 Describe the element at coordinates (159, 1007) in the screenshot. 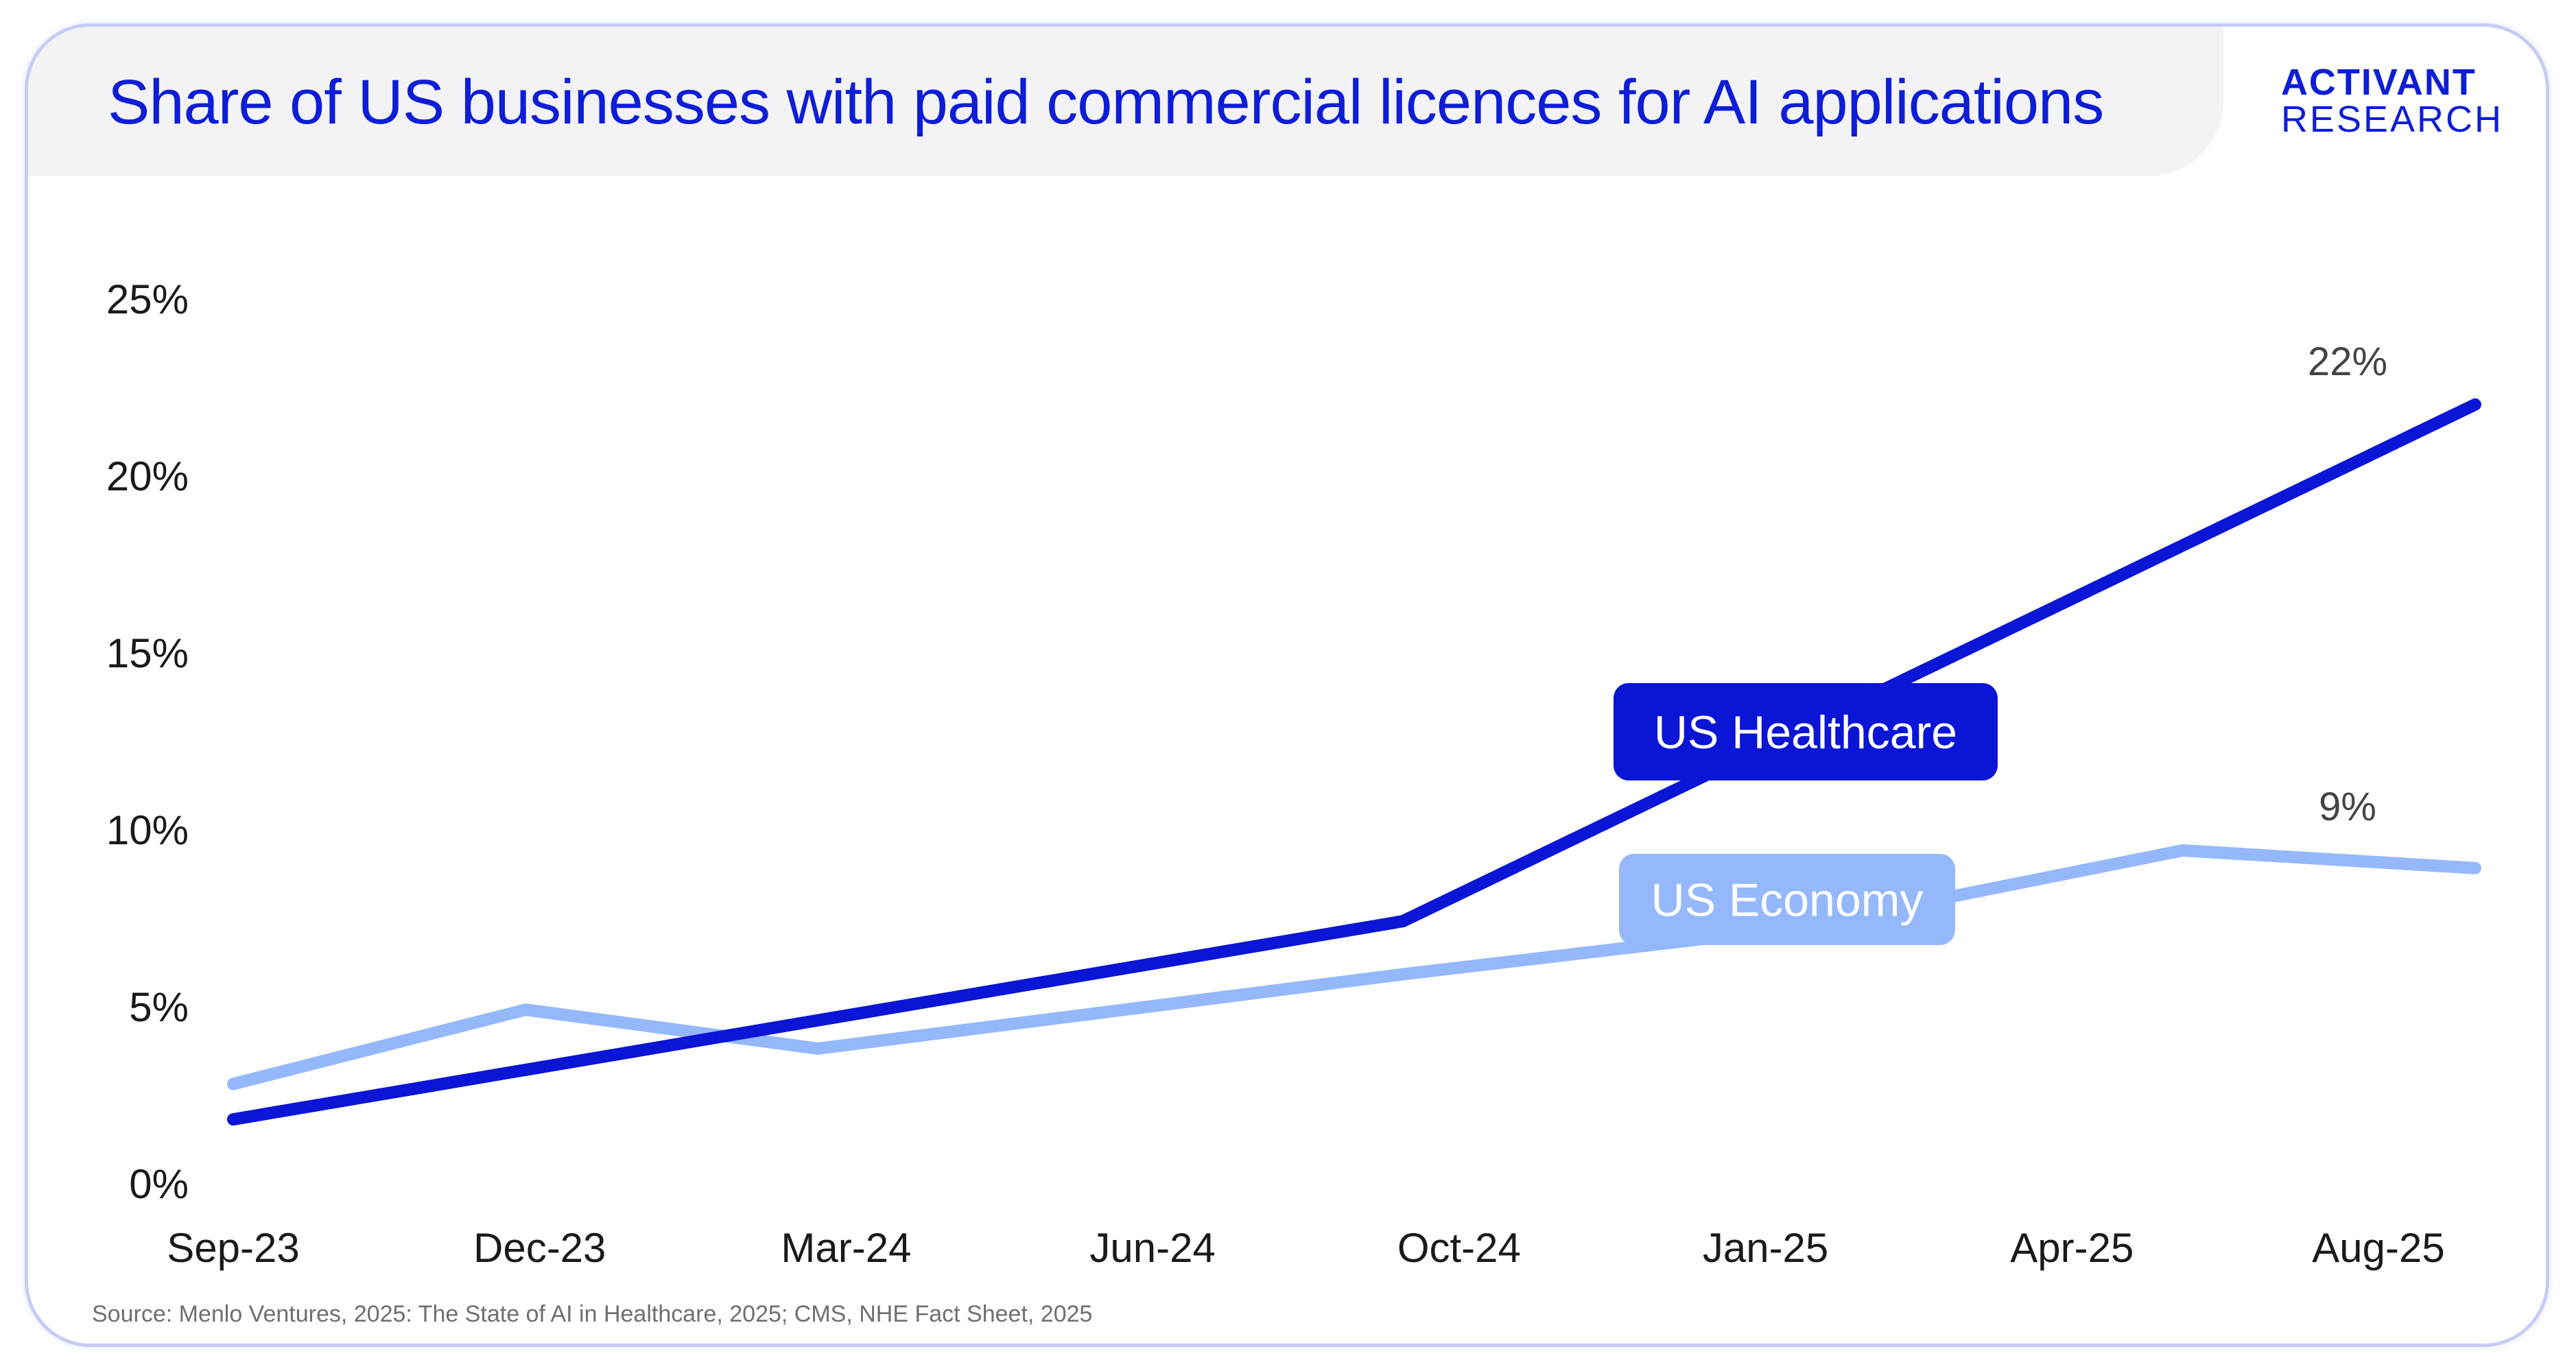

I see `y-tick-label: 5%` at that location.